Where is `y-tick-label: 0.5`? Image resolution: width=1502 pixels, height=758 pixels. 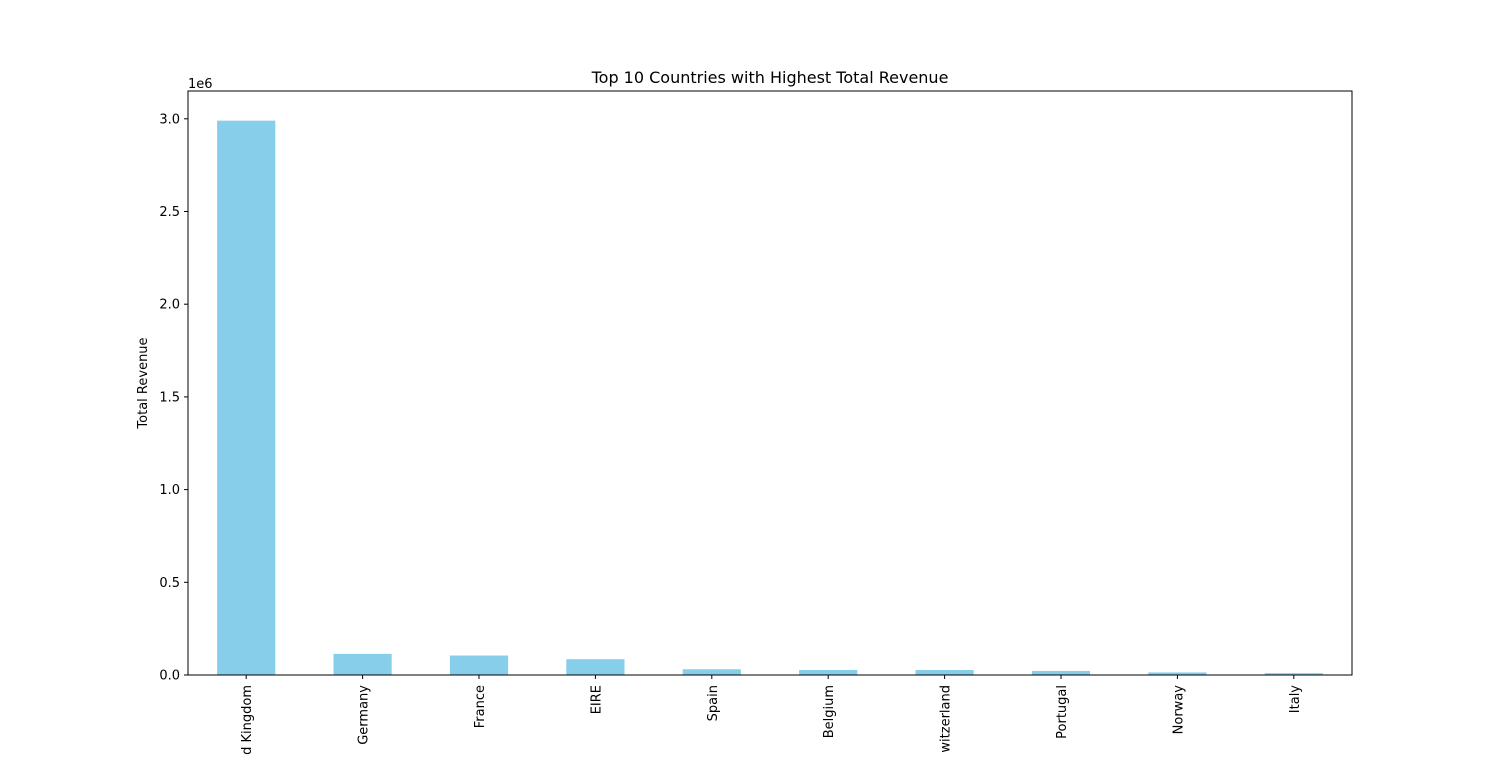
y-tick-label: 0.5 is located at coordinates (169, 583).